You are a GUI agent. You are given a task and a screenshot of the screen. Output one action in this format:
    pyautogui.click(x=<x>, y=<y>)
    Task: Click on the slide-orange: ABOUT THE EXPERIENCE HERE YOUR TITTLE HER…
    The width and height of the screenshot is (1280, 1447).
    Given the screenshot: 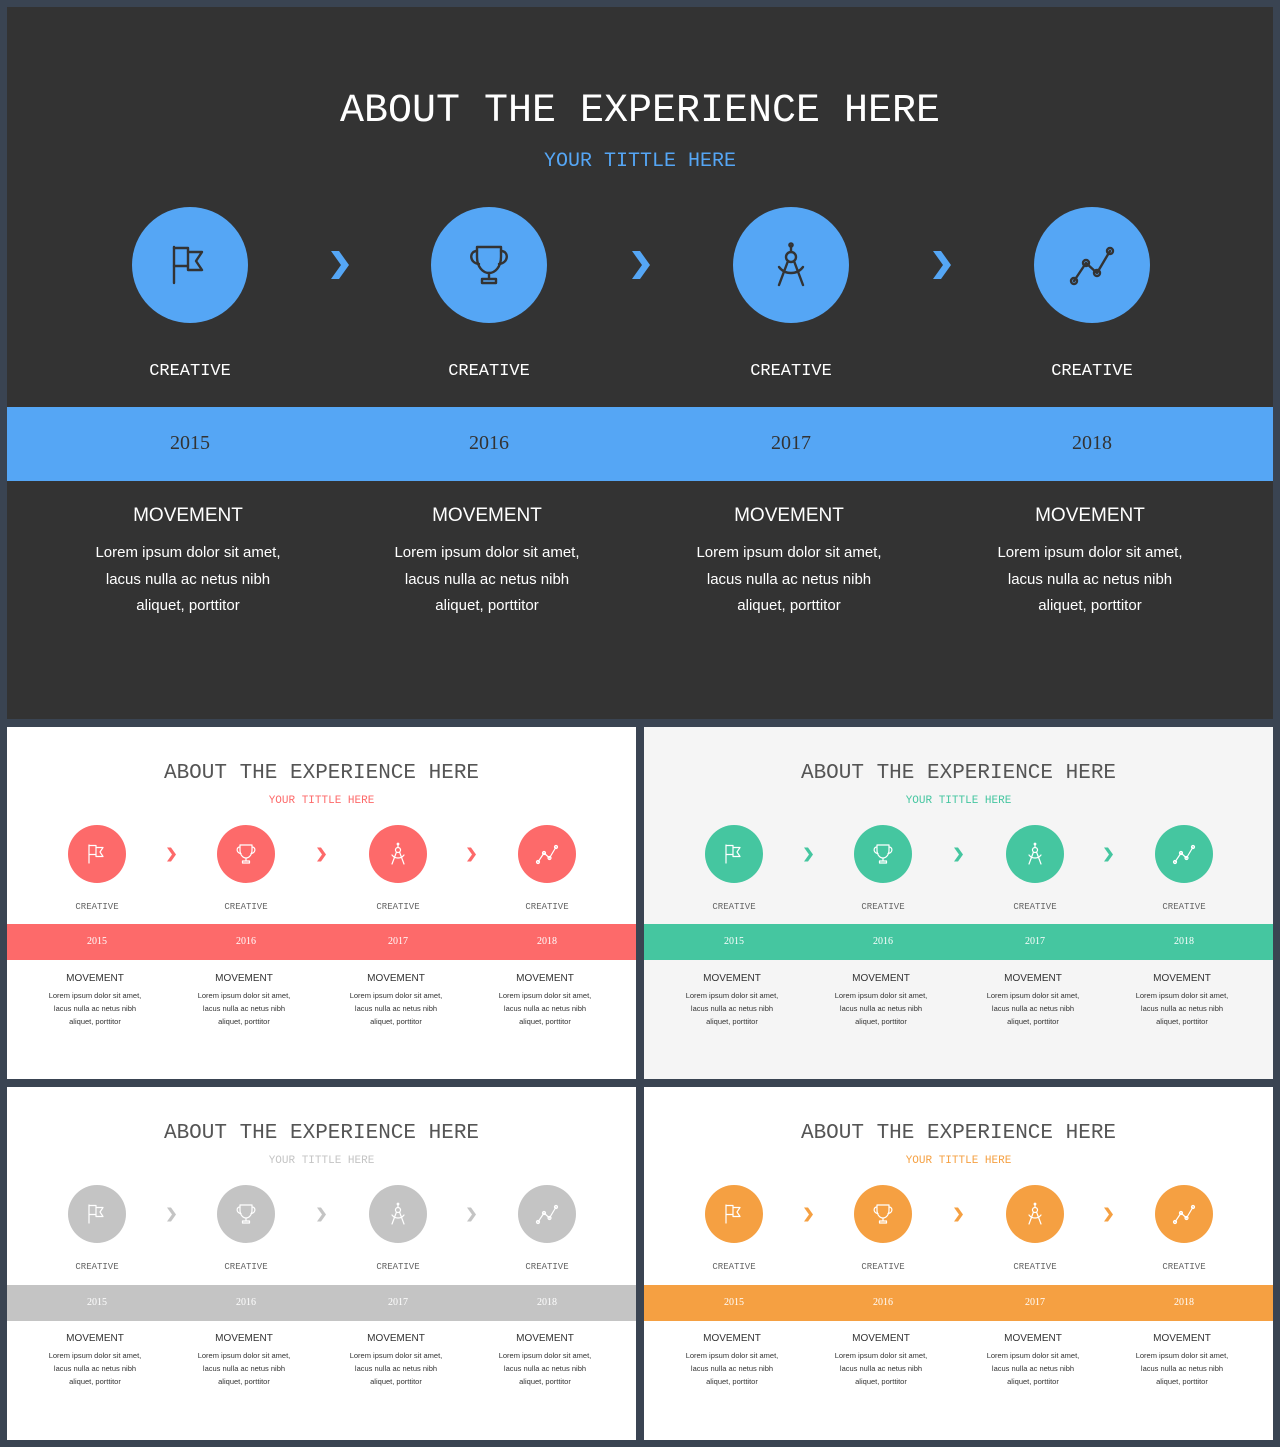 What is the action you would take?
    pyautogui.click(x=958, y=1263)
    